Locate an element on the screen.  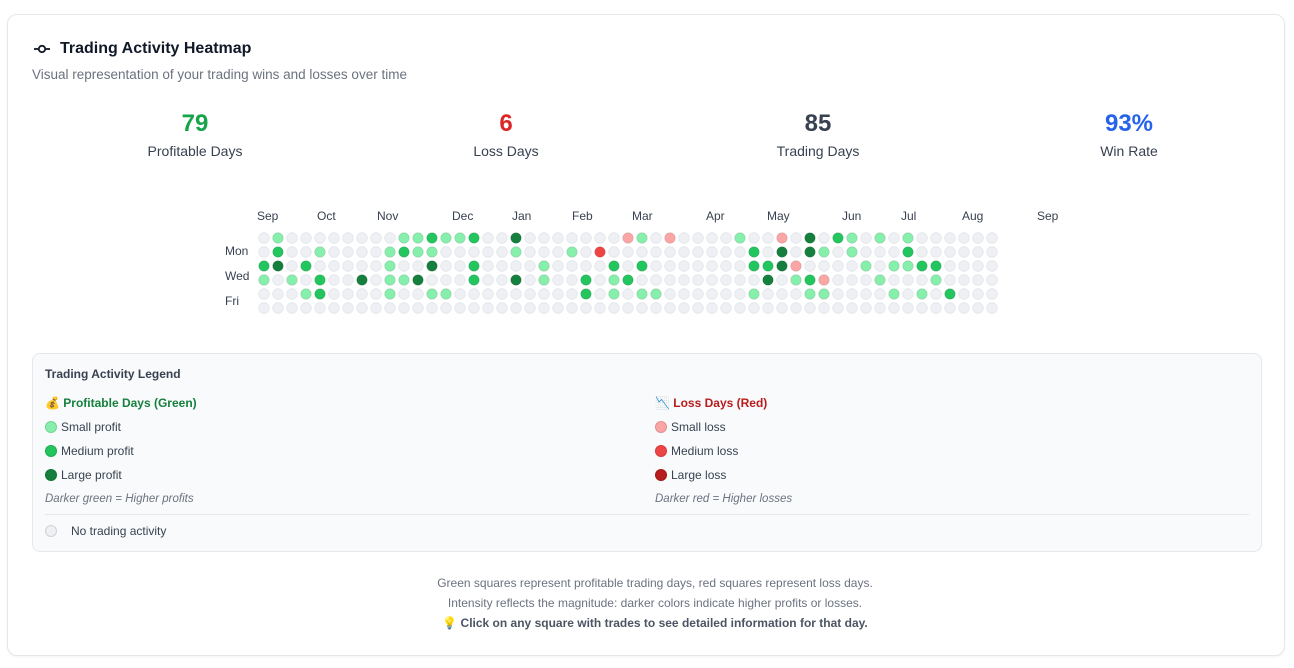
legend-item-label: Small loss is located at coordinates (698, 427).